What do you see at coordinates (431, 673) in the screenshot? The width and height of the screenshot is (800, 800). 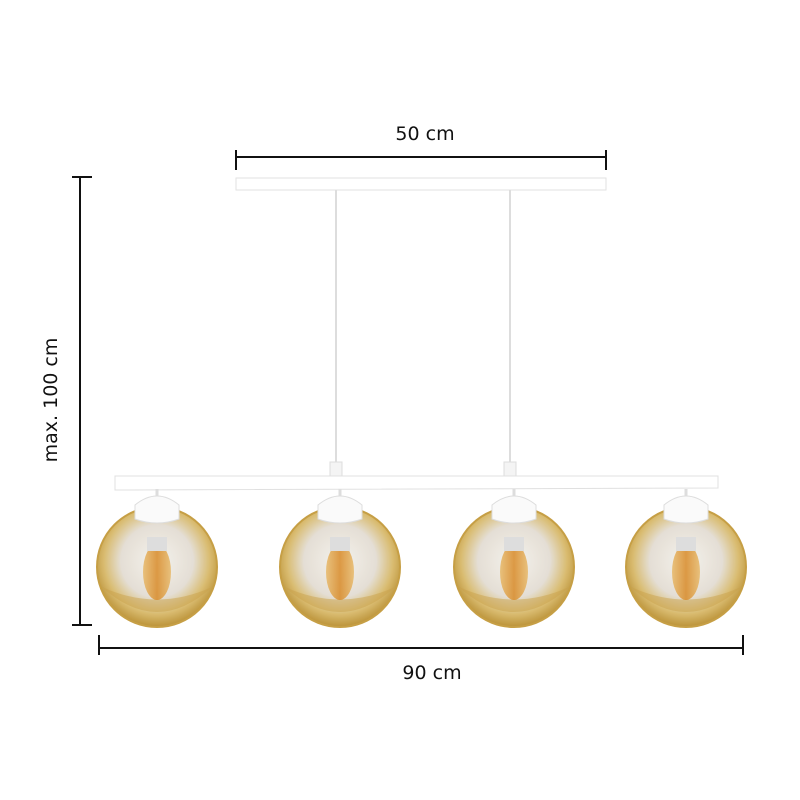 I see `width-label: 90 cm` at bounding box center [431, 673].